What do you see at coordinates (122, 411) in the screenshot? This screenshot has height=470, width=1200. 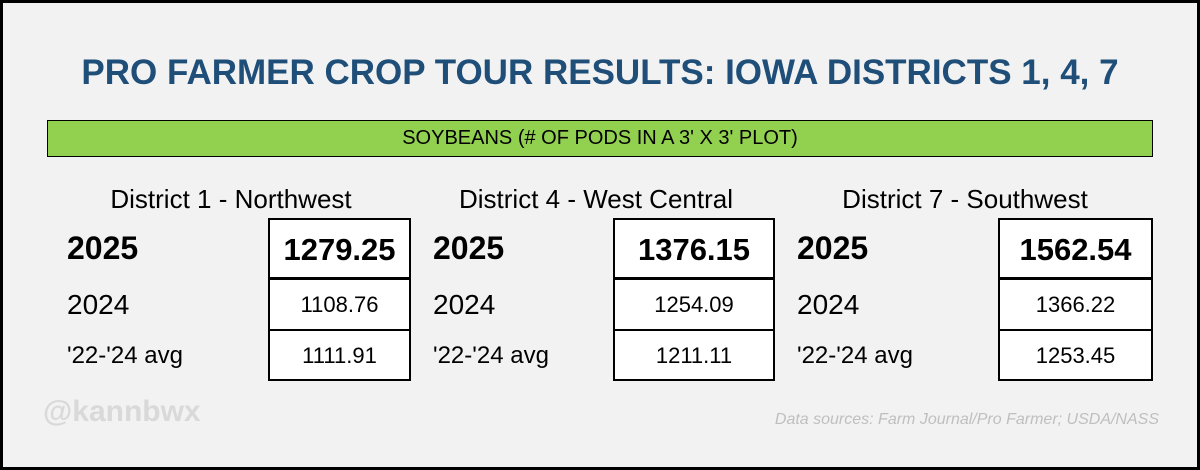 I see `watermark: @kannbwx` at bounding box center [122, 411].